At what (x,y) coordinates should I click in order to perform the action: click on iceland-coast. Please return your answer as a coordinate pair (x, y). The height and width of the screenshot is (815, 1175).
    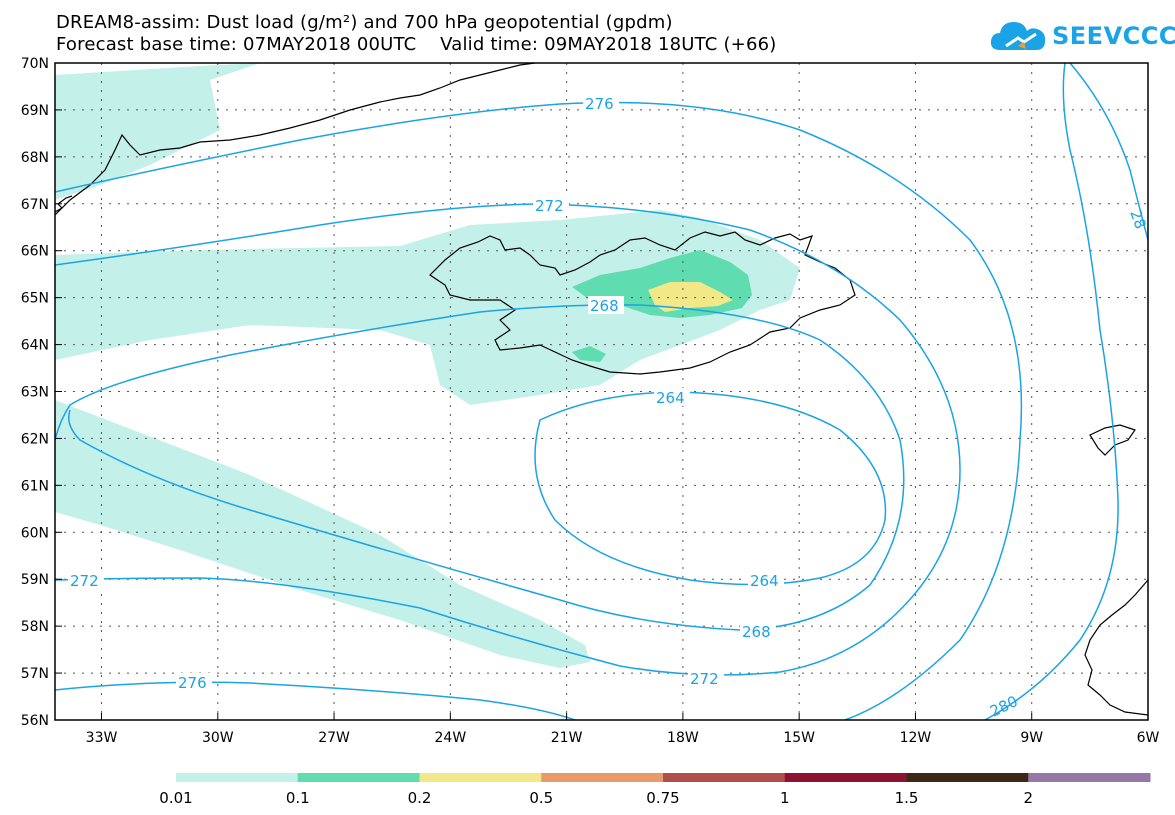
    Looking at the image, I should click on (642, 303).